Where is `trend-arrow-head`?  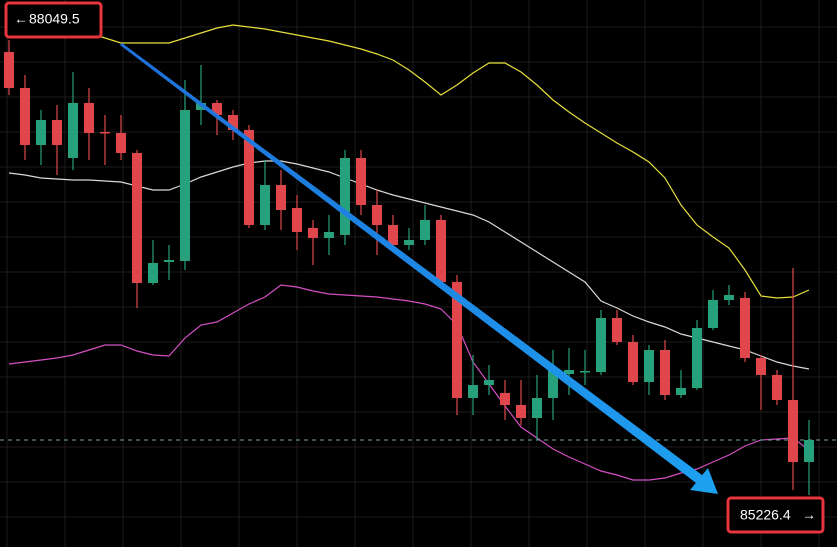
trend-arrow-head is located at coordinates (704, 481).